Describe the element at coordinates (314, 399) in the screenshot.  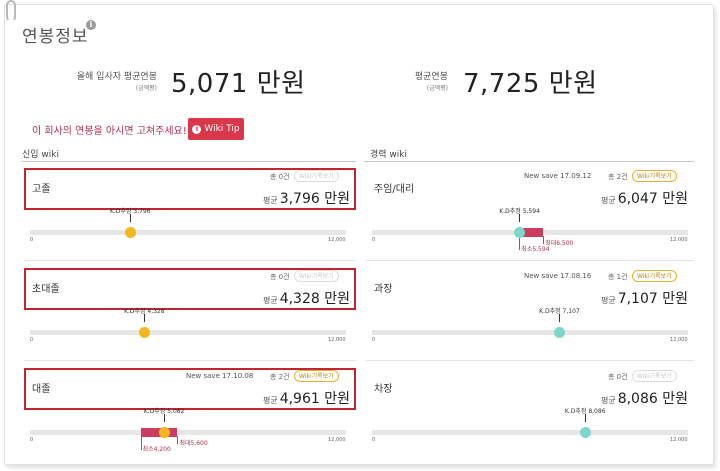
I see `average-value: 4,961 만원` at that location.